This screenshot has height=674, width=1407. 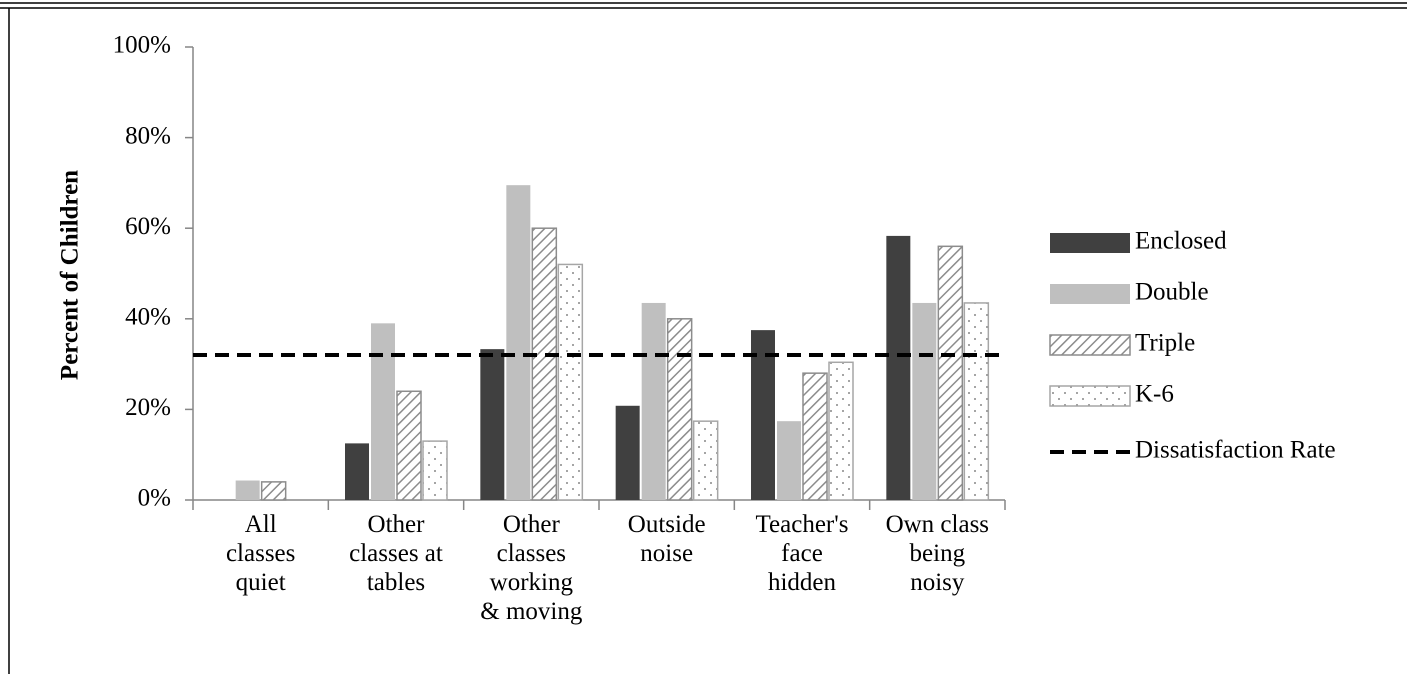 What do you see at coordinates (1172, 292) in the screenshot?
I see `legend-label: Double` at bounding box center [1172, 292].